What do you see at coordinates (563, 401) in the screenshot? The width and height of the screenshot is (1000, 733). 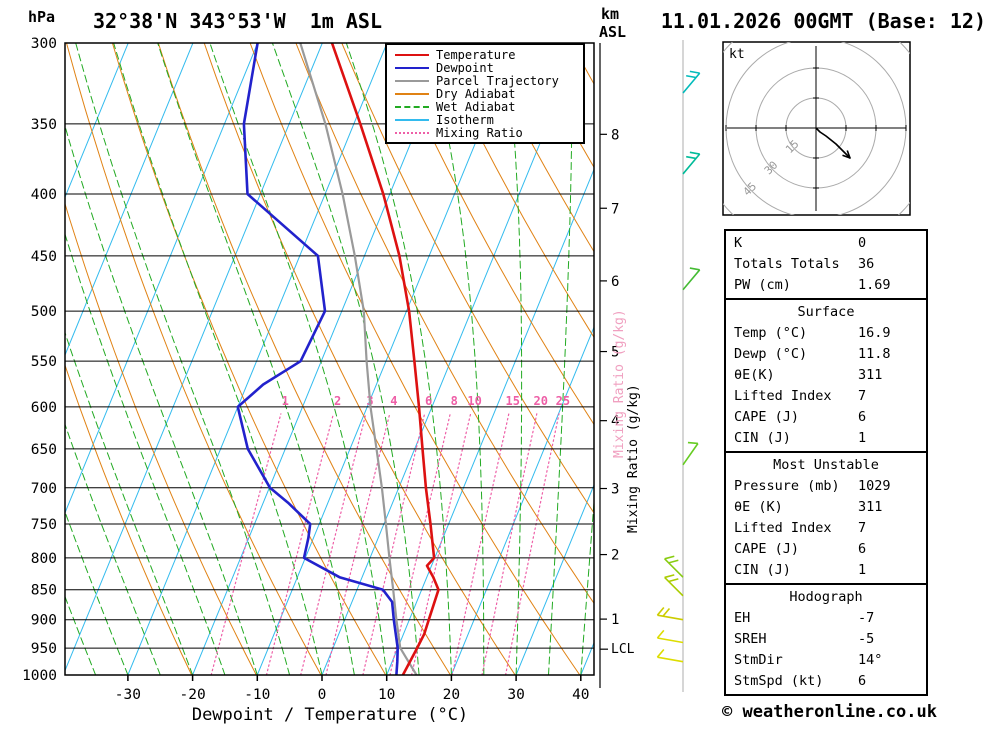 I see `svg-text: 25` at bounding box center [563, 401].